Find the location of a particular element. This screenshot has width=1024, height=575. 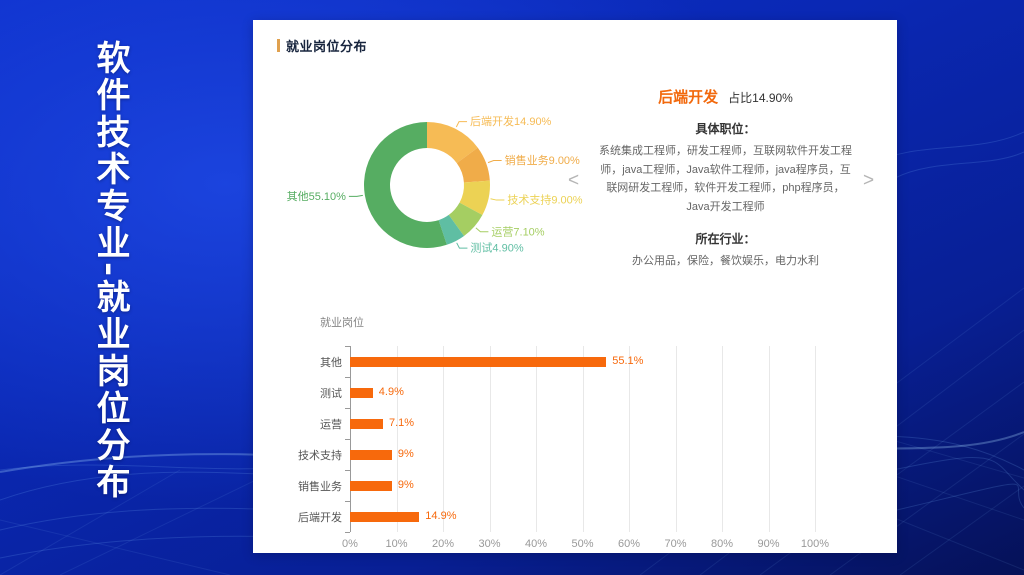

bar-row-销售业务: 销售业务 9% is located at coordinates (580, 485).